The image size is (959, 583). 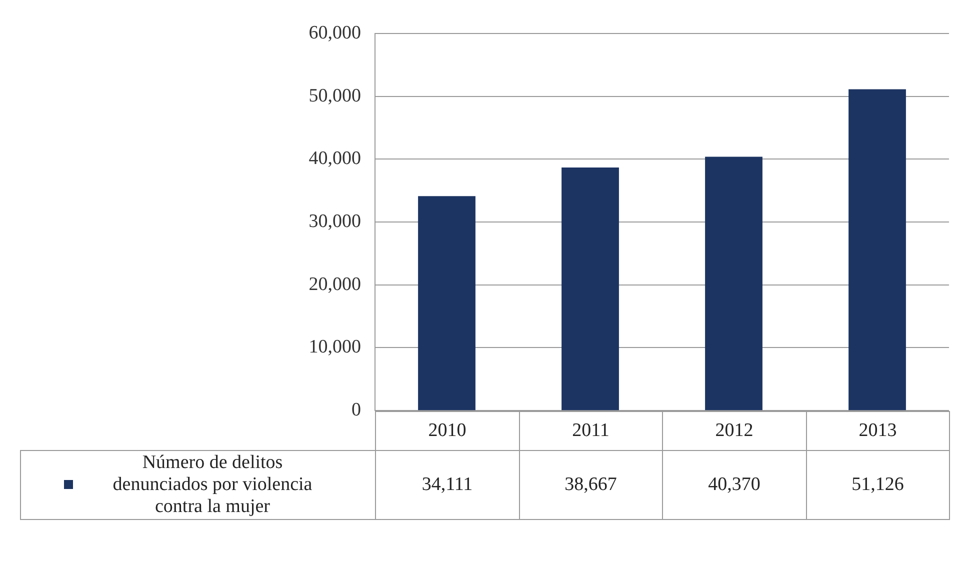 I want to click on x-tick-label: 2012, so click(x=734, y=430).